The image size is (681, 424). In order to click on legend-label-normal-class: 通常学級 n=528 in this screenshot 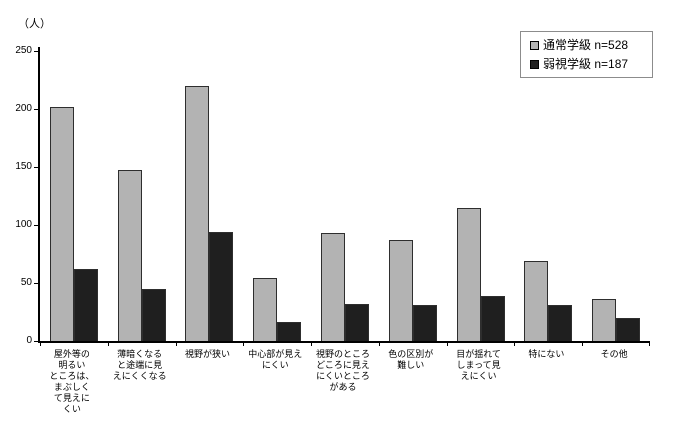, I will do `click(586, 45)`.